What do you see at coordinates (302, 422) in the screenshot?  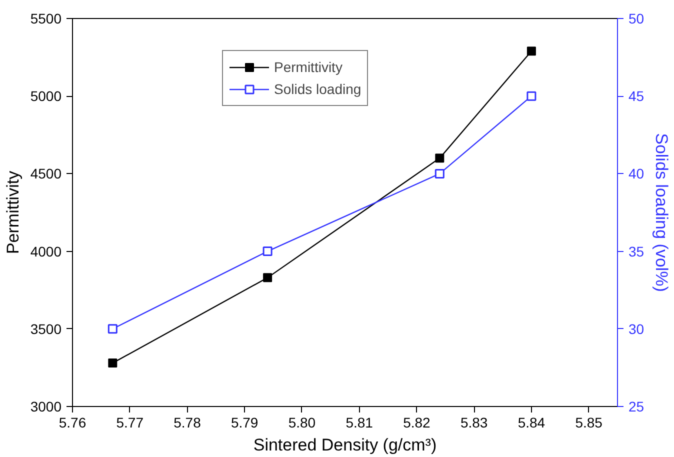 I see `x-tick-label: 5.80` at bounding box center [302, 422].